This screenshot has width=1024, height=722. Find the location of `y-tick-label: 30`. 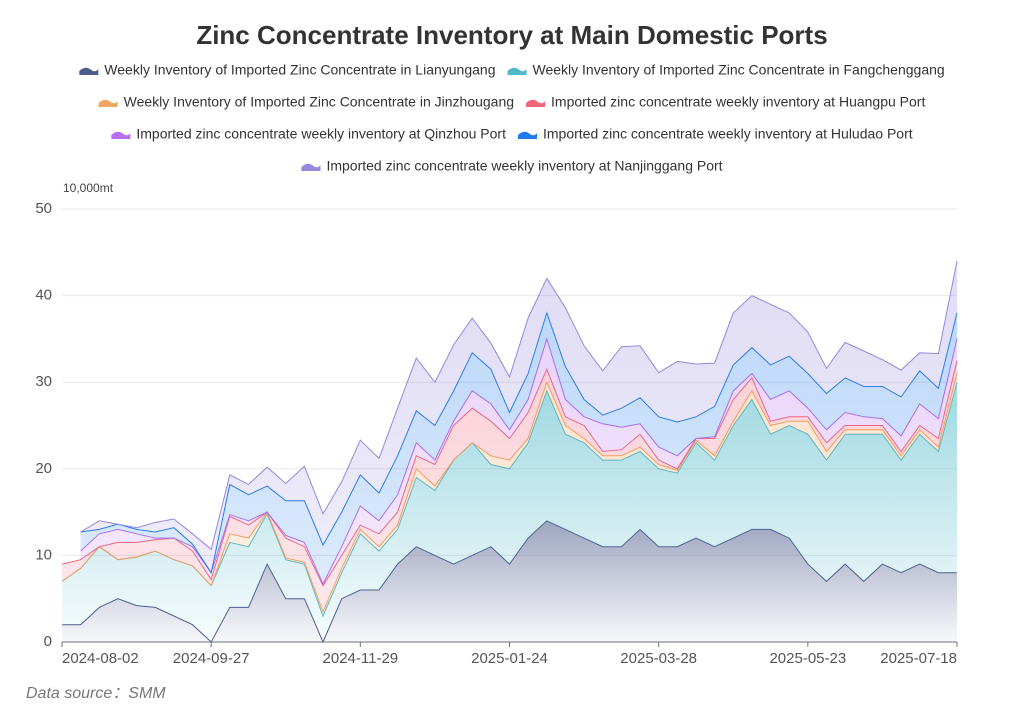

y-tick-label: 30 is located at coordinates (43, 381).